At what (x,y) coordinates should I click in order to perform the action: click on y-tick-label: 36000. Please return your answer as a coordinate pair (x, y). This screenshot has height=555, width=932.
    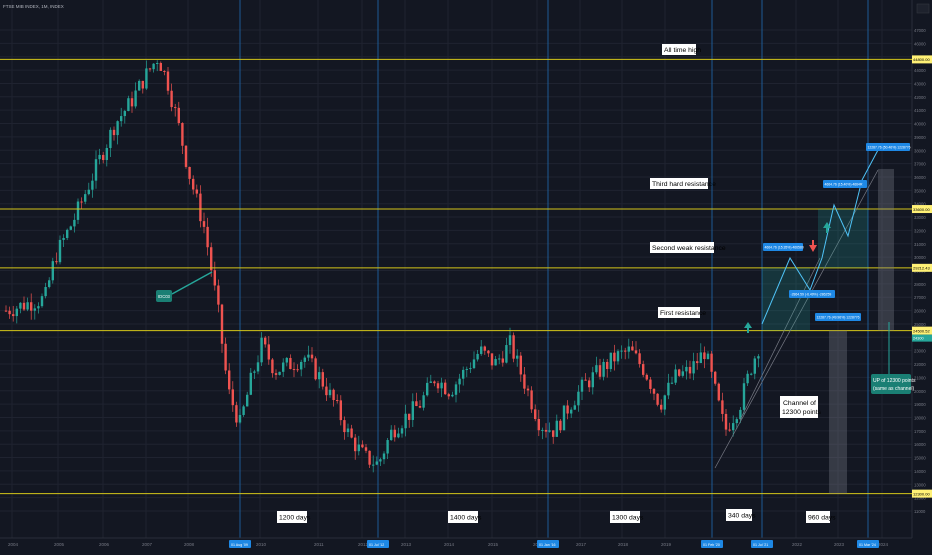
    Looking at the image, I should click on (920, 177).